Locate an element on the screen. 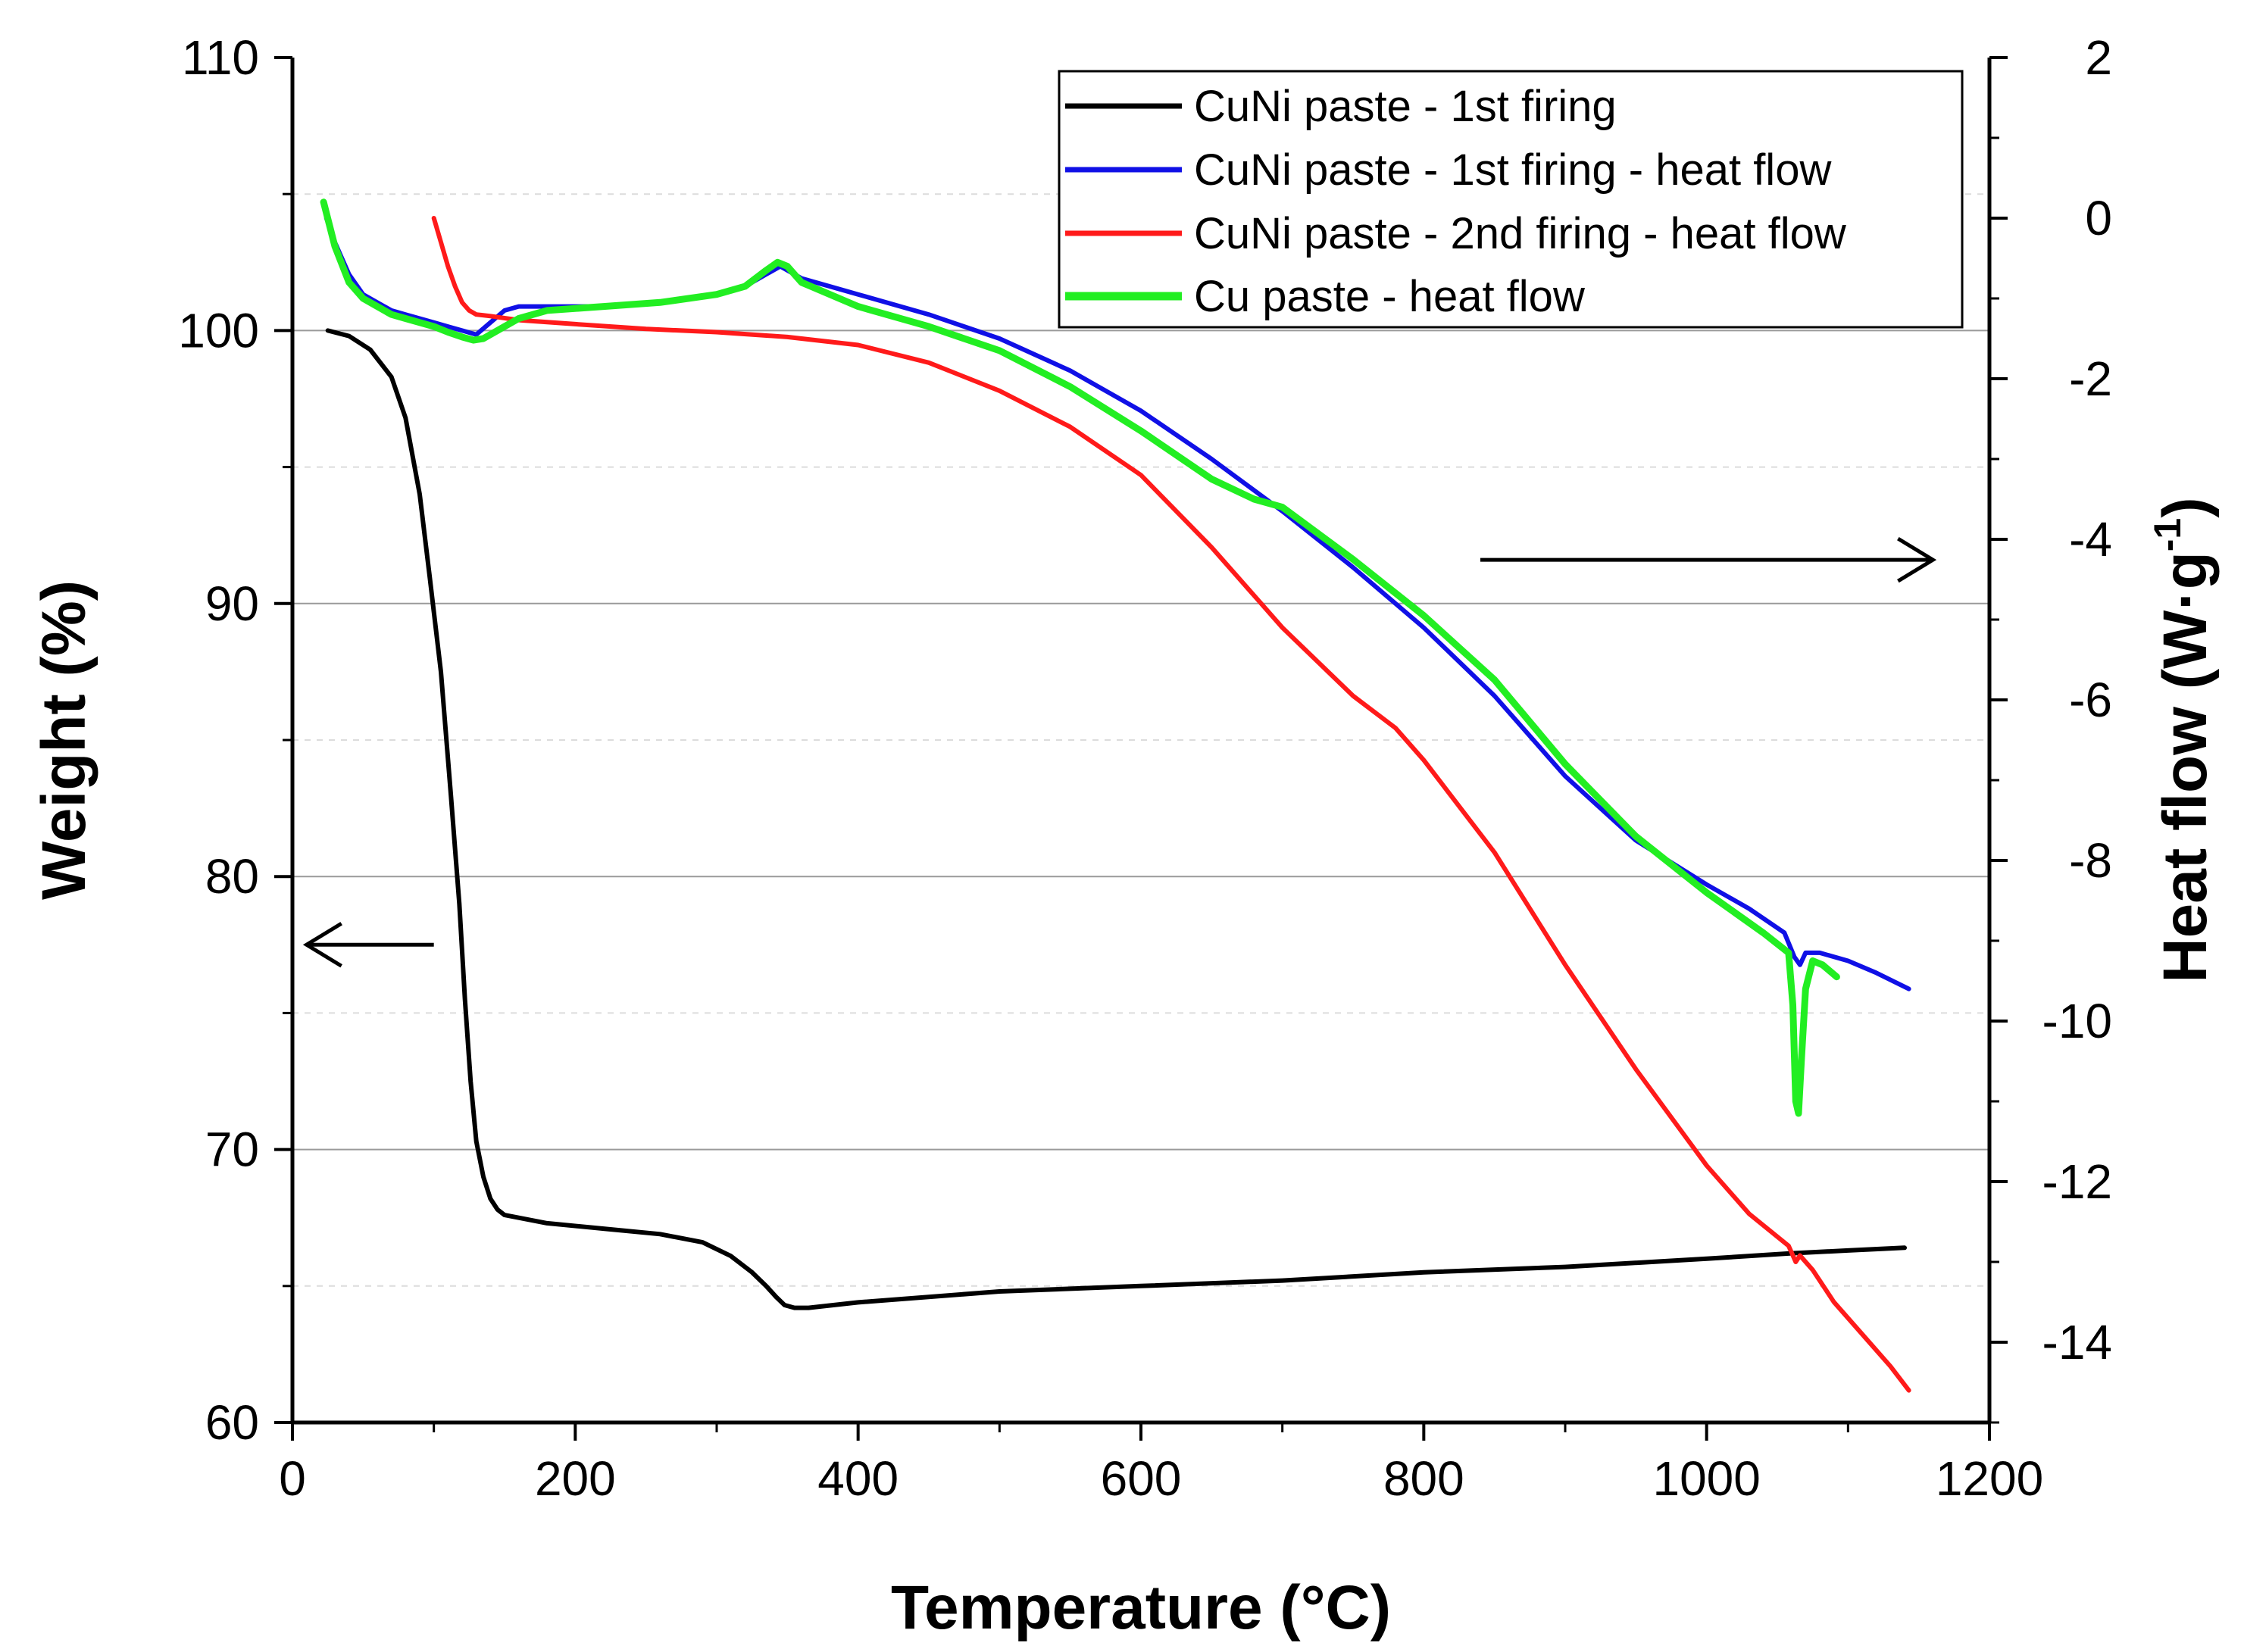 The width and height of the screenshot is (2244, 1652). y-right-axis-title: Heat flow (W·g-1) is located at coordinates (2183, 739).